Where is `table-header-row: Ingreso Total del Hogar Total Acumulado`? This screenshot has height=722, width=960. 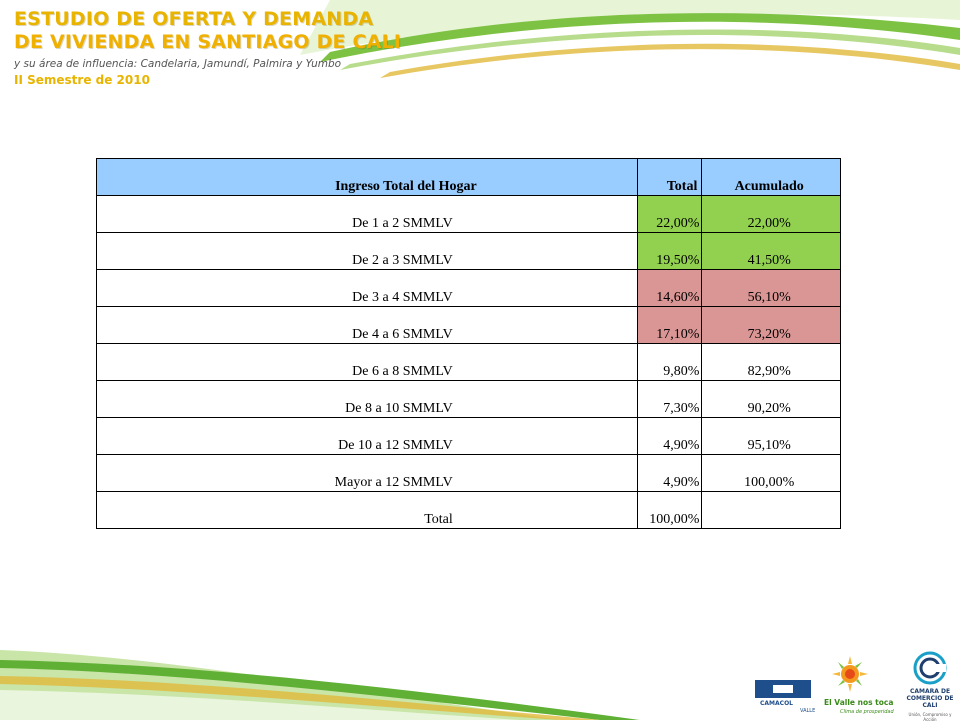 table-header-row: Ingreso Total del Hogar Total Acumulado is located at coordinates (468, 177).